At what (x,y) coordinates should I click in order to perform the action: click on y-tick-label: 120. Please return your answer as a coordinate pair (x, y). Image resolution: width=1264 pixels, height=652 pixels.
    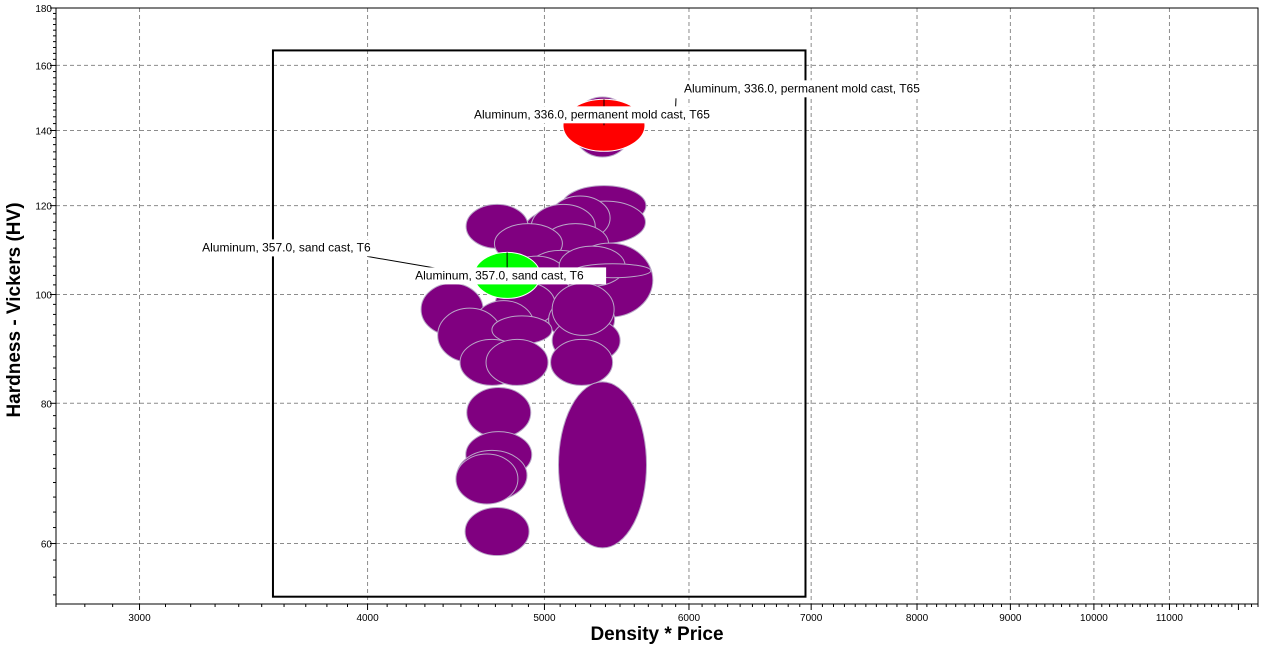
    Looking at the image, I should click on (43, 207).